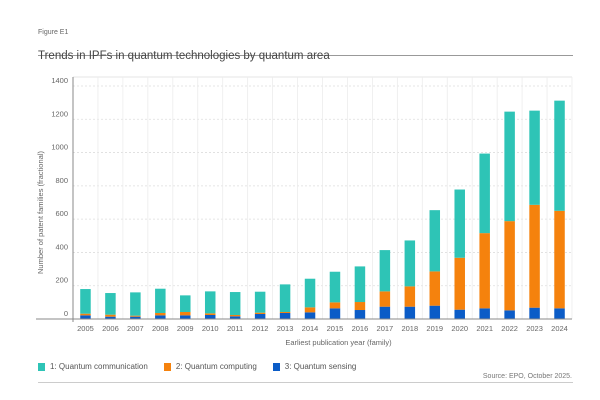 This screenshot has height=400, width=600. I want to click on y-tick-label: 0, so click(66, 313).